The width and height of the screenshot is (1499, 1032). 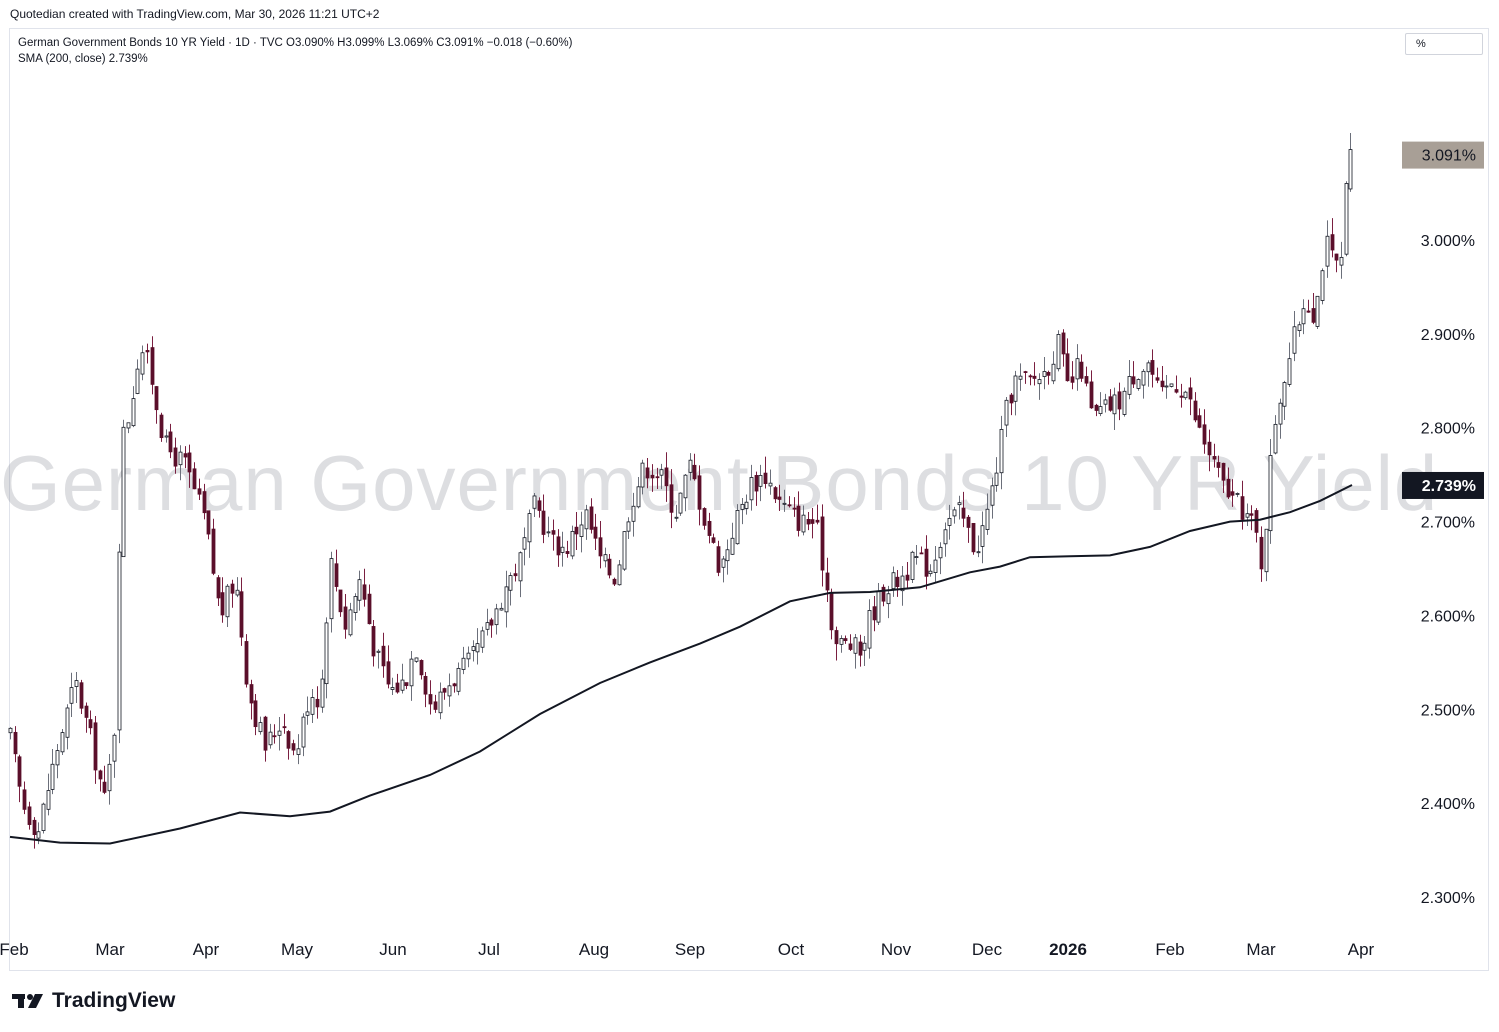 I want to click on last-price-value: 3.091%, so click(x=1449, y=156).